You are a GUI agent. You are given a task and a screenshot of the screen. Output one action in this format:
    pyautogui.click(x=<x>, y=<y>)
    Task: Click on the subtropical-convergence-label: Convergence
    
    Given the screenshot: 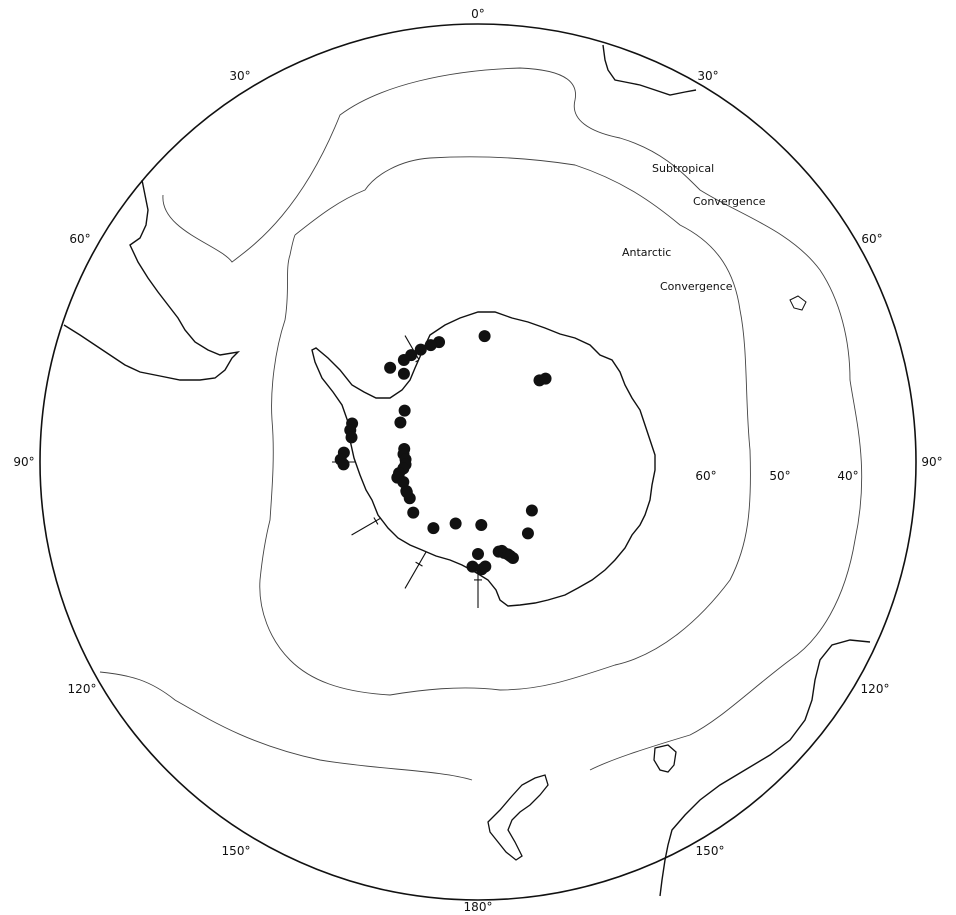 What is the action you would take?
    pyautogui.click(x=729, y=201)
    